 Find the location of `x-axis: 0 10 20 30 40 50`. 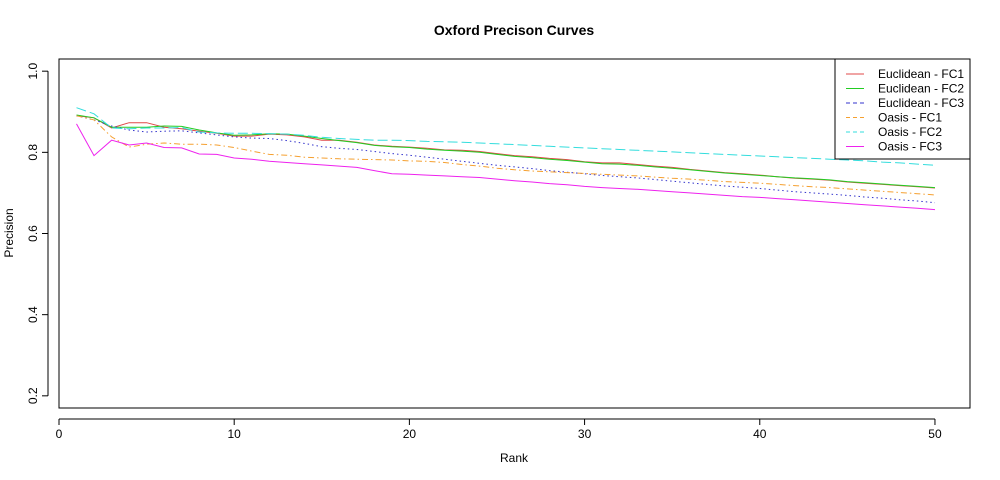

x-axis: 0 10 20 30 40 50 is located at coordinates (499, 429).